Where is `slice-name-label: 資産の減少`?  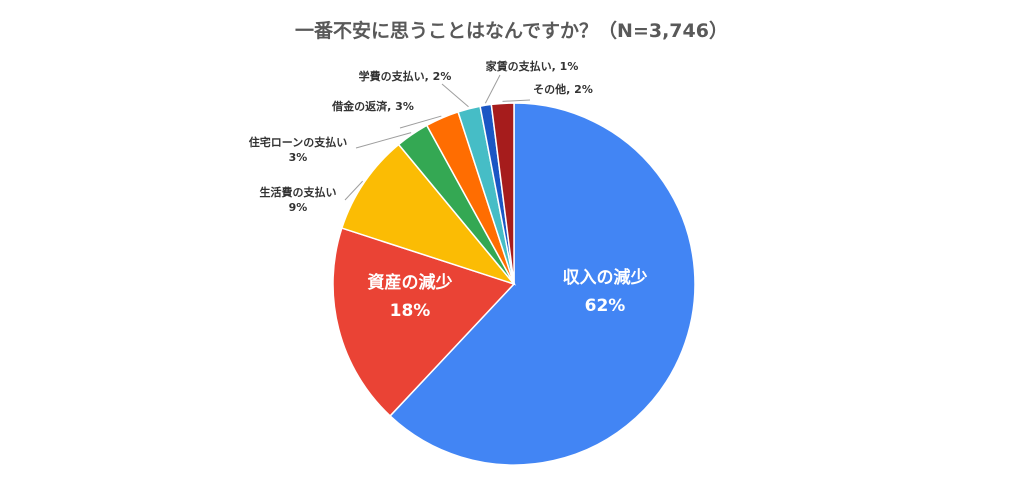 slice-name-label: 資産の減少 is located at coordinates (410, 282).